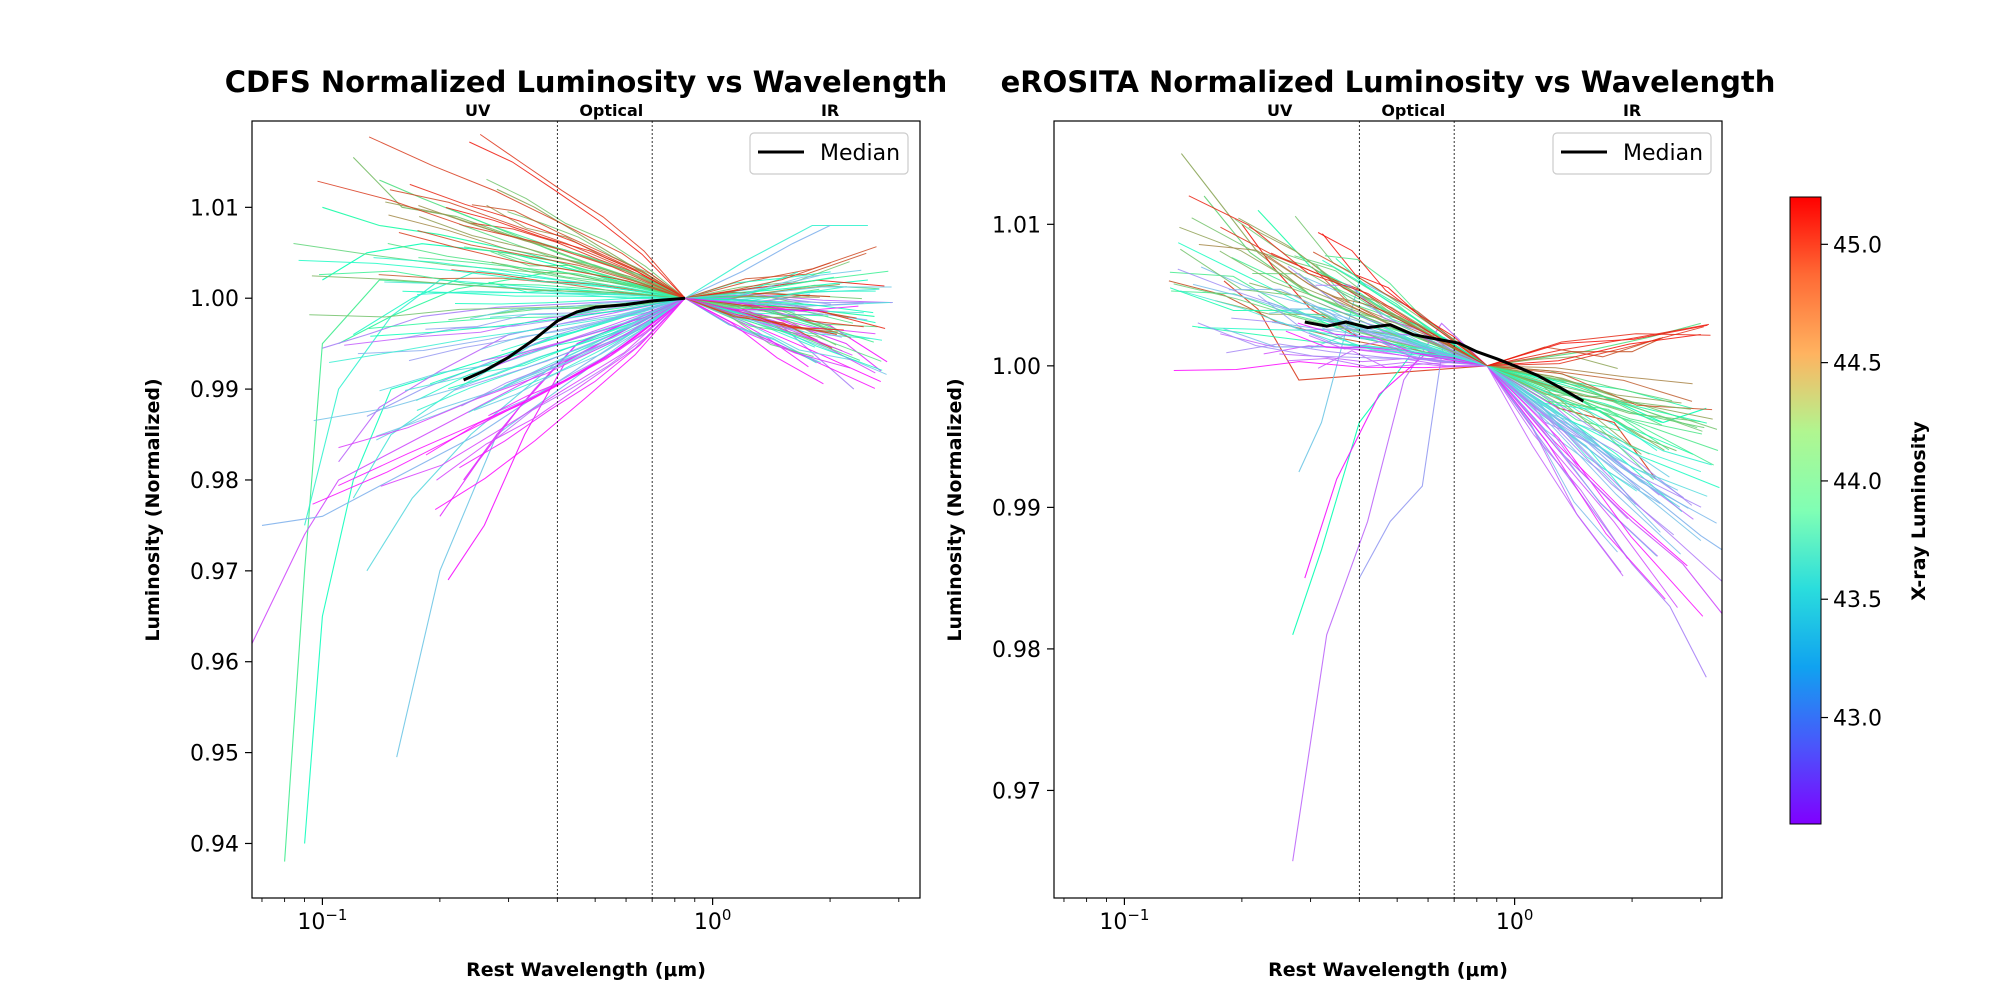  Describe the element at coordinates (1857, 719) in the screenshot. I see `colorbar-tick-label: 43.0` at that location.